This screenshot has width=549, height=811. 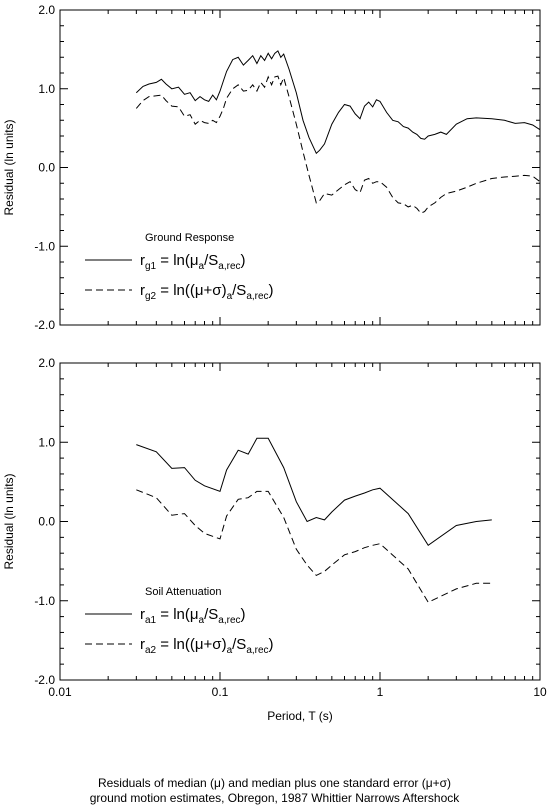 I want to click on panel-2-x-axis-label: Period, T (s), so click(x=300, y=716).